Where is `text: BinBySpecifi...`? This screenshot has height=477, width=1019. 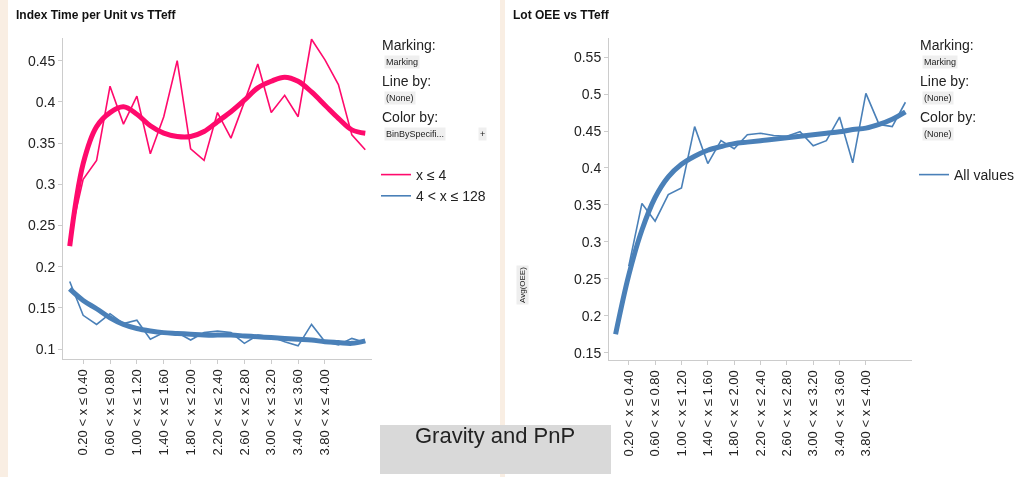 text: BinBySpecifi... is located at coordinates (415, 134).